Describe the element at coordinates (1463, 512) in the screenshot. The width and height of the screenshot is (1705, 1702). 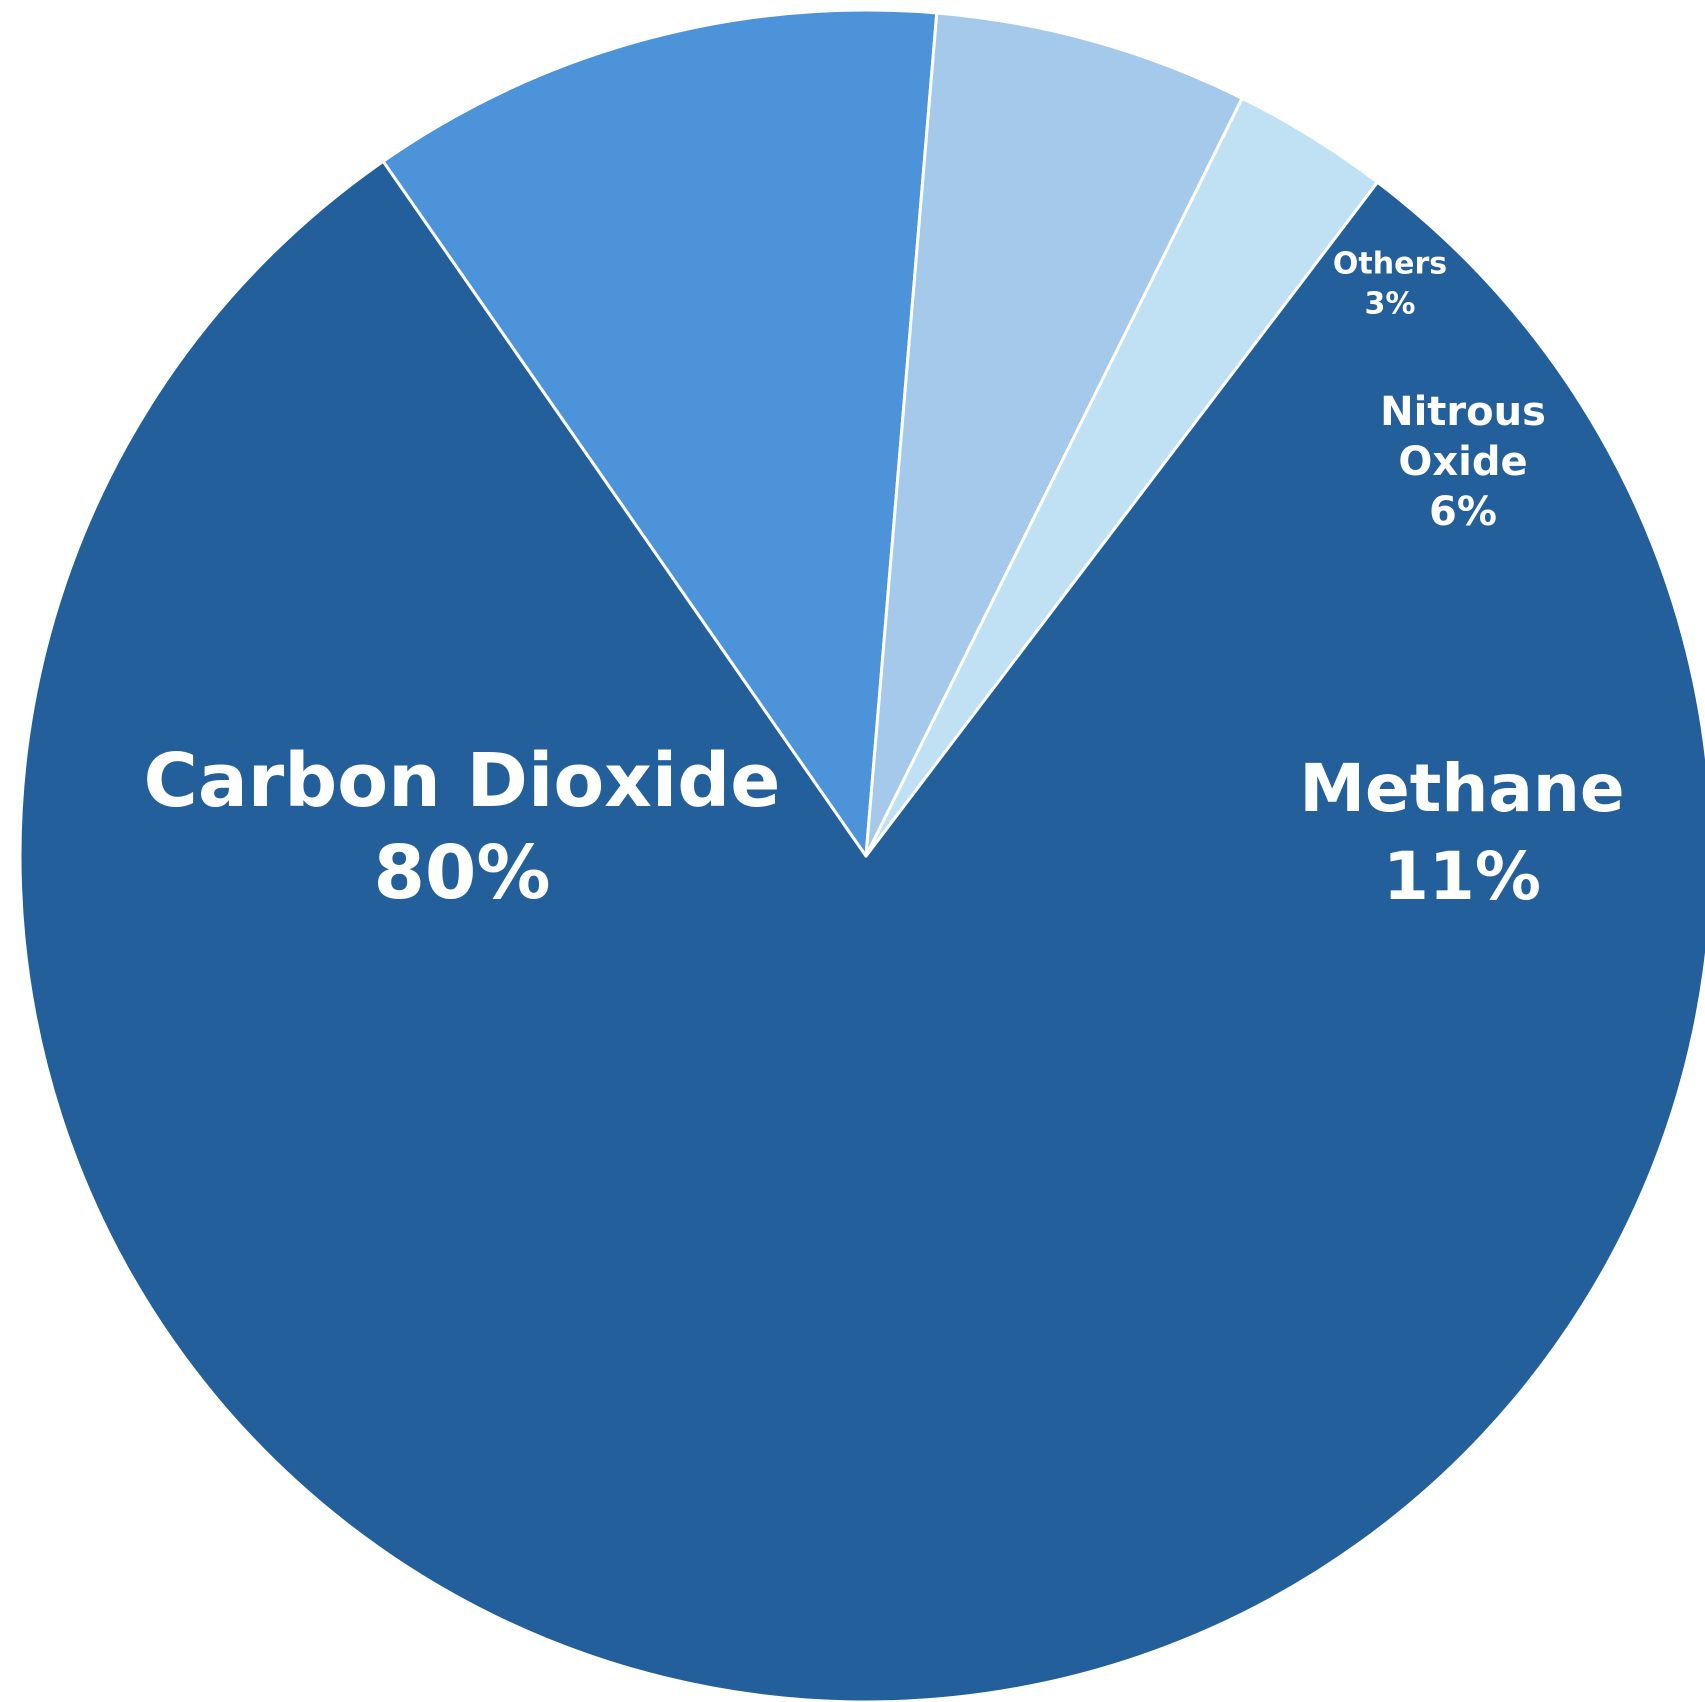
I see `slice-value-label: 6%` at that location.